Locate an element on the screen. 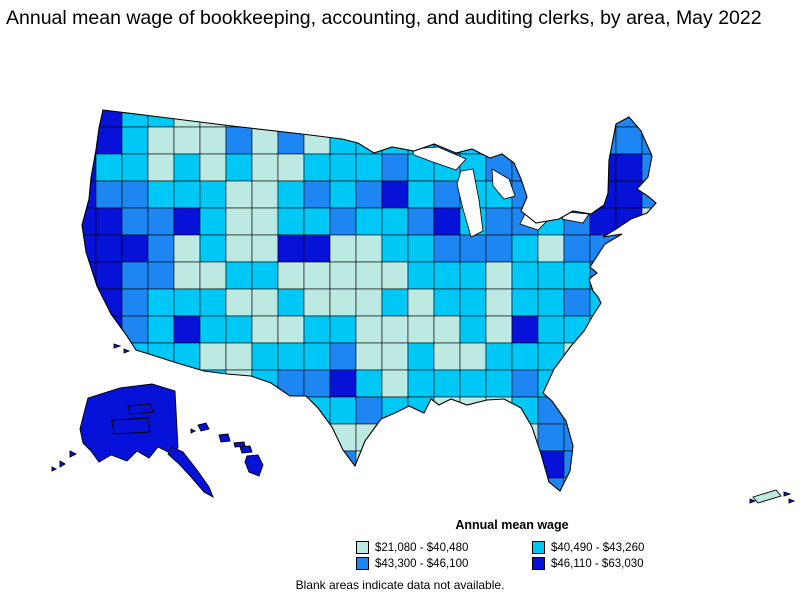 The image size is (800, 600). legend-label-class-2: $40,490 - $43,260 is located at coordinates (598, 547).